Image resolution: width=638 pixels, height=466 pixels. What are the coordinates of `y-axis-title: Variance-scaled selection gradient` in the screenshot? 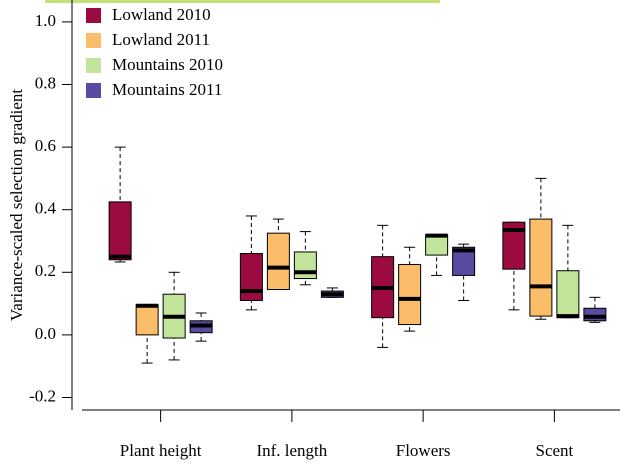 It's located at (16, 205).